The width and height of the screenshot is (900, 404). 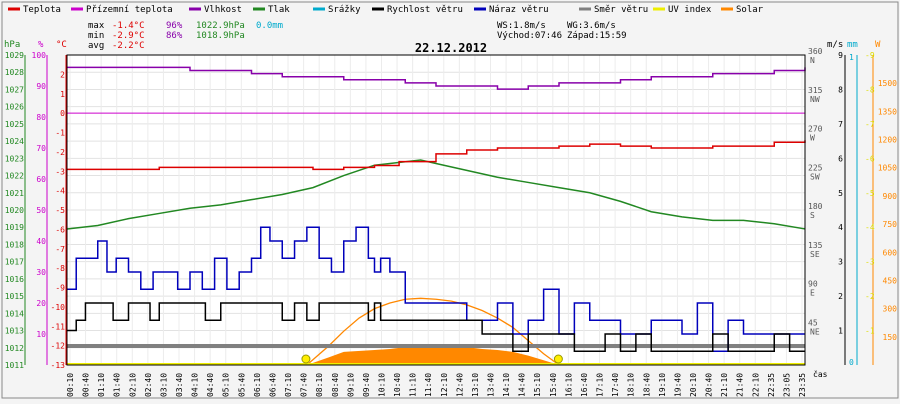 What do you see at coordinates (771, 385) in the screenshot?
I see `time-tick-label: 22:35` at bounding box center [771, 385].